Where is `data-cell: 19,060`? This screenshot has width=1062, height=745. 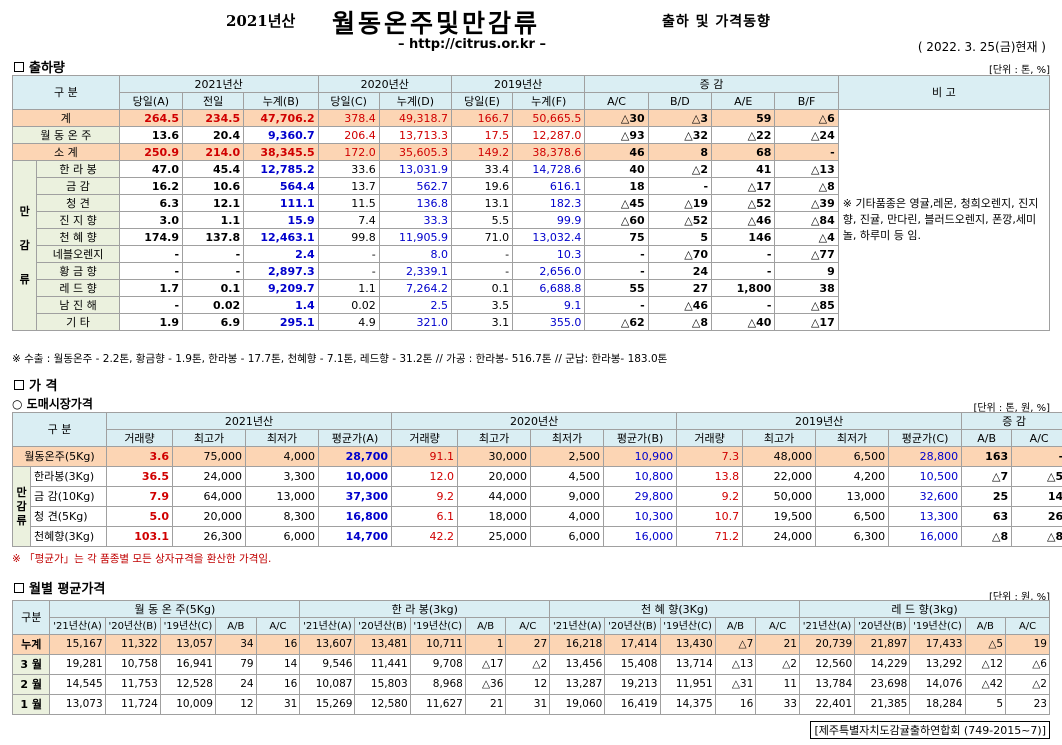
data-cell: 19,060 is located at coordinates (577, 704).